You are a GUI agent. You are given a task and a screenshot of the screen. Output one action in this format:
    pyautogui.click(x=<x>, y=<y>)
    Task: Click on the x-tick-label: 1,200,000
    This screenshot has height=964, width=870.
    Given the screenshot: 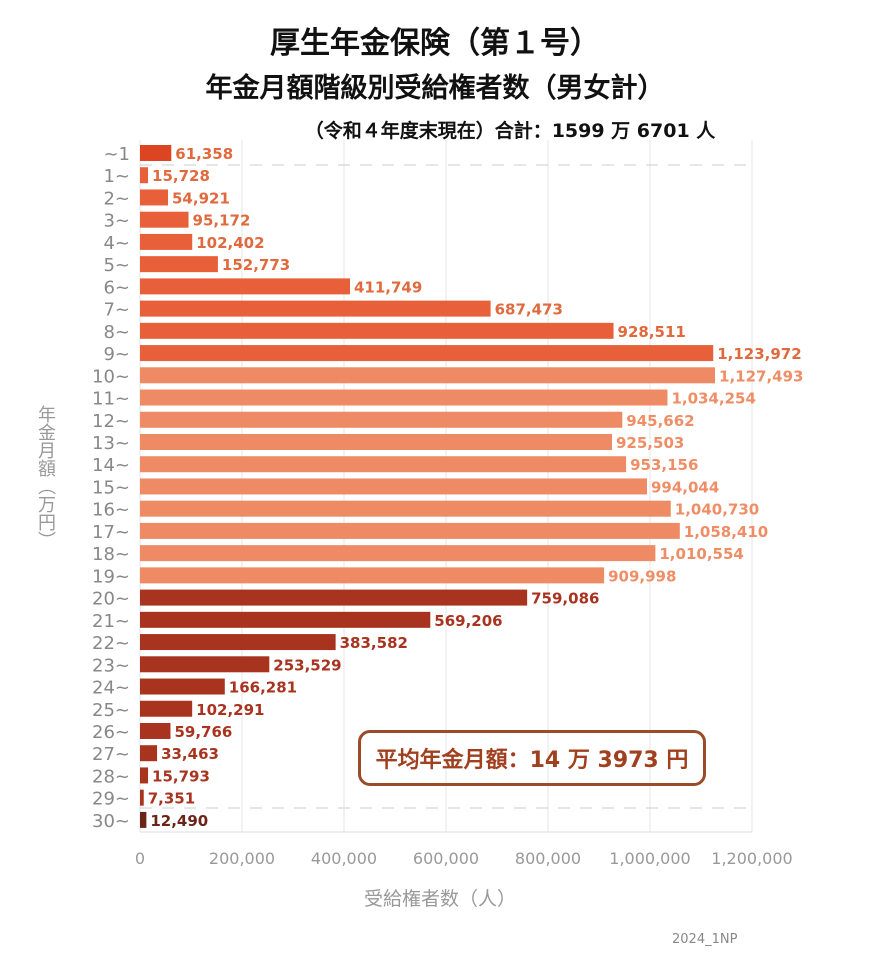 What is the action you would take?
    pyautogui.click(x=751, y=858)
    